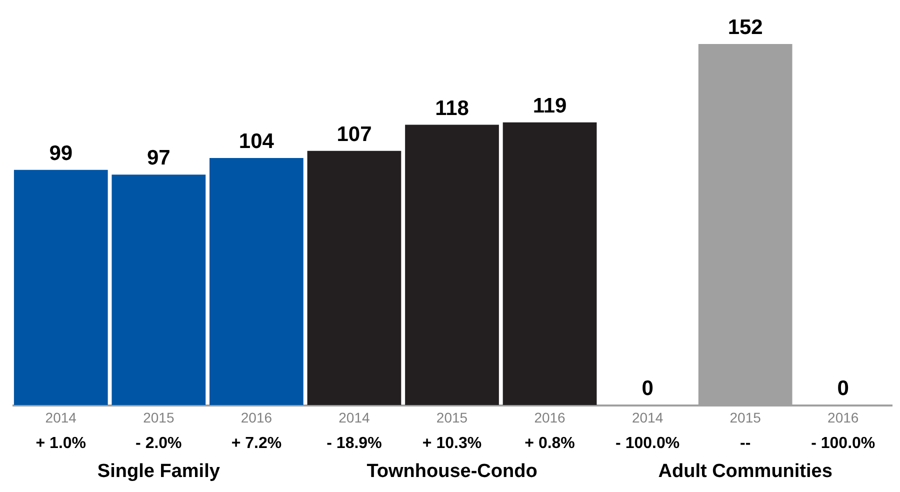  What do you see at coordinates (452, 108) in the screenshot?
I see `data-label: 118` at bounding box center [452, 108].